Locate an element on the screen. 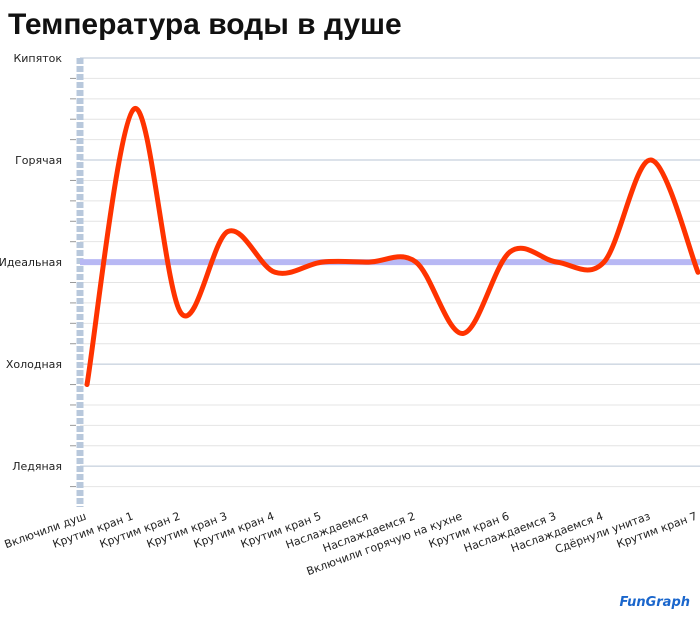  watermark: FunGraph is located at coordinates (654, 602).